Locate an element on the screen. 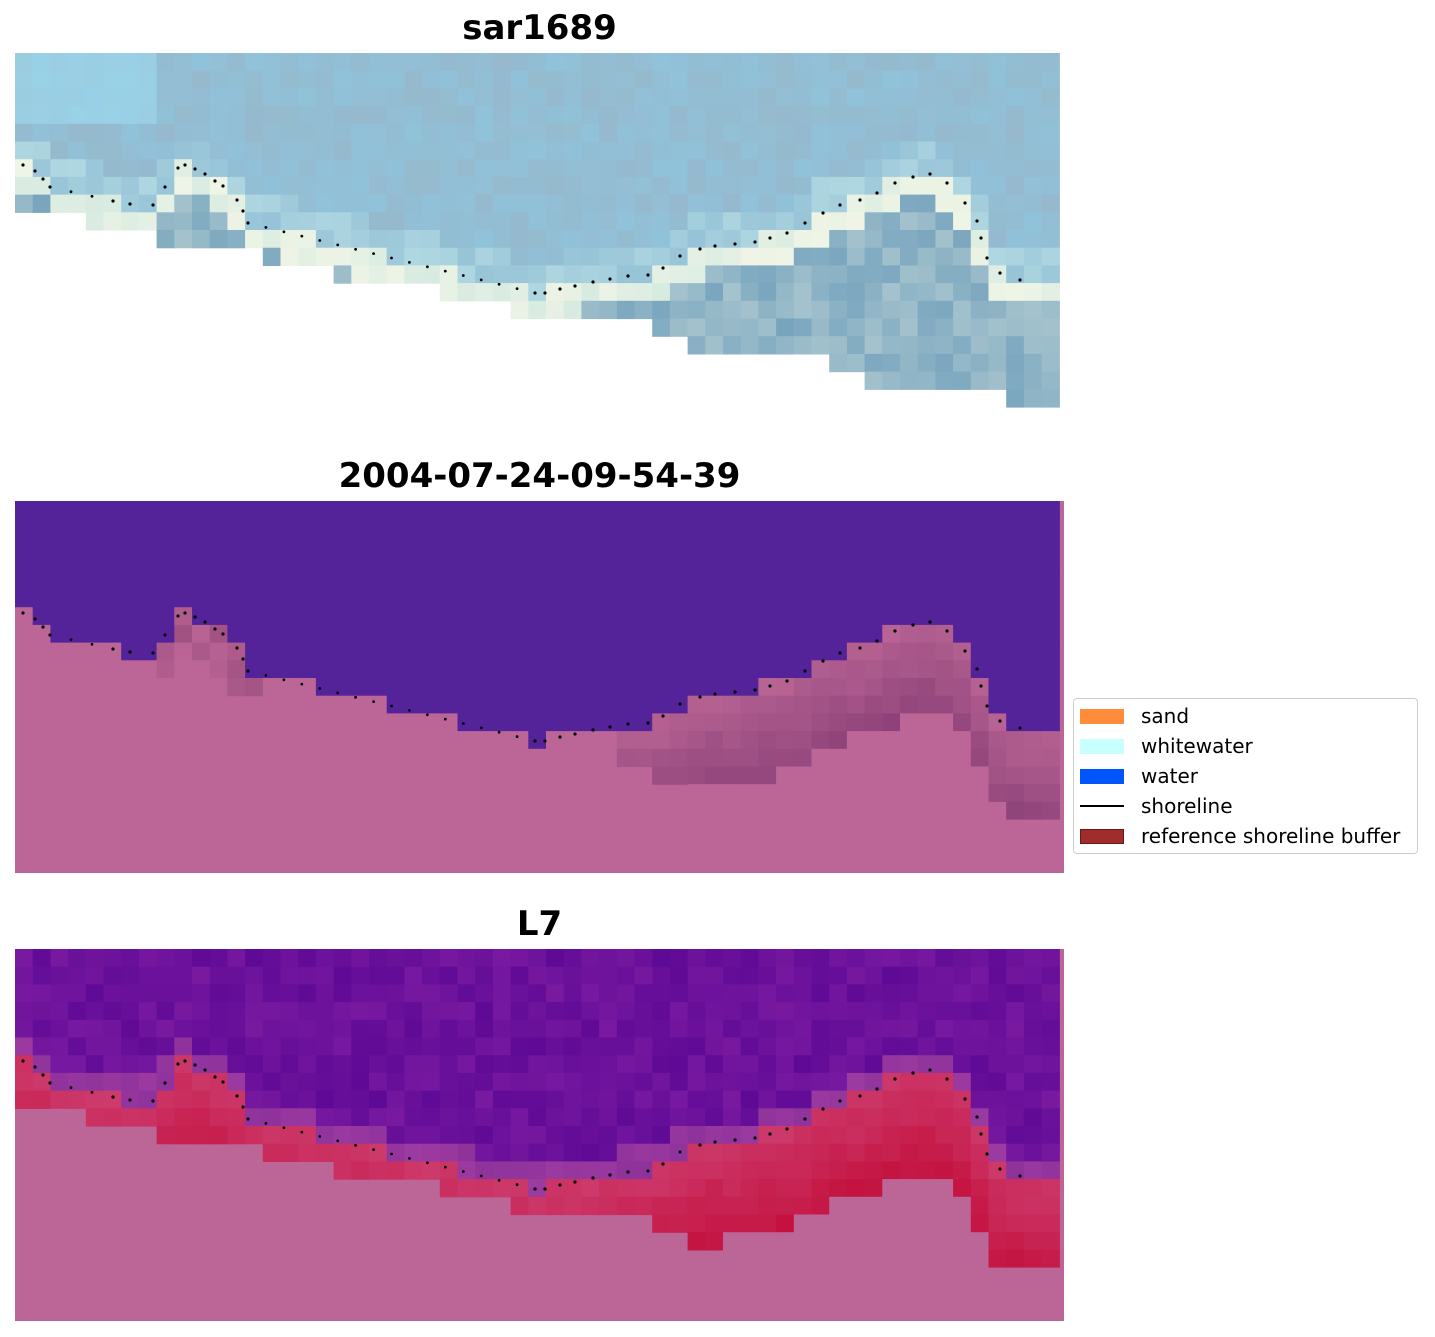 This screenshot has width=1435, height=1337. legend-label-whitewater: whitewater is located at coordinates (1197, 746).